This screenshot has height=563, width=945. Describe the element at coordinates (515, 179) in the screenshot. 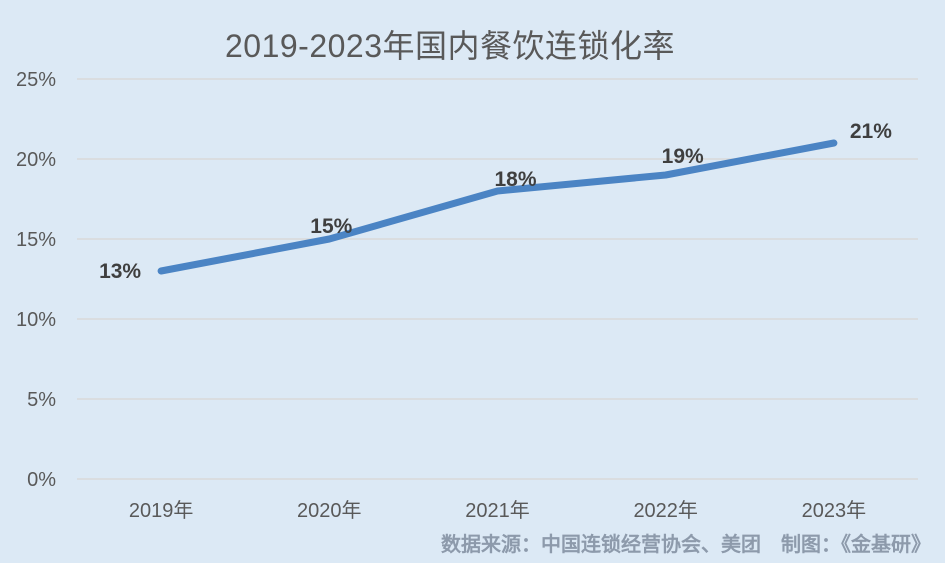

I see `data-label: 18%` at that location.